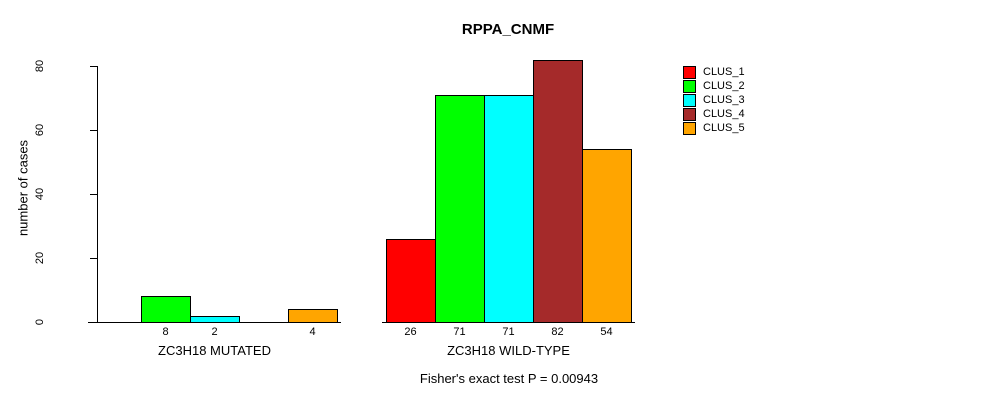 The height and width of the screenshot is (400, 990). I want to click on y-tick-label: 80, so click(40, 66).